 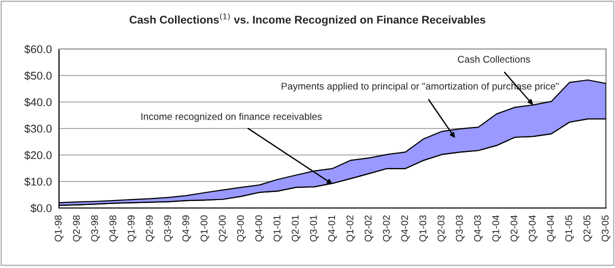 What do you see at coordinates (533, 228) in the screenshot?
I see `x-tick-label: Q3-04` at bounding box center [533, 228].